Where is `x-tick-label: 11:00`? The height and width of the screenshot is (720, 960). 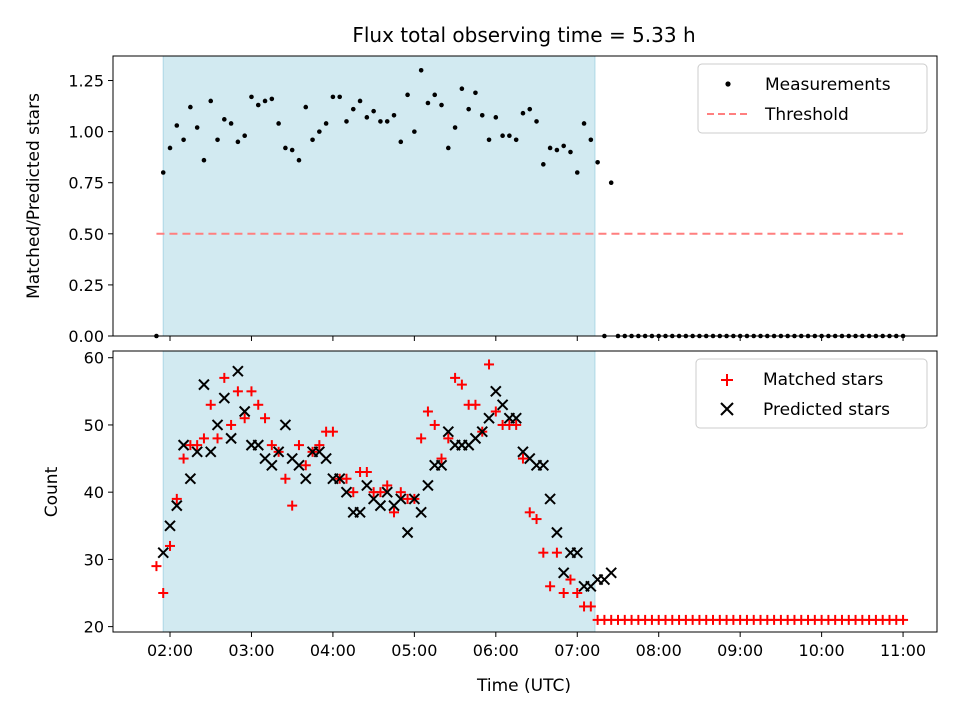
x-tick-label: 11:00 is located at coordinates (903, 650).